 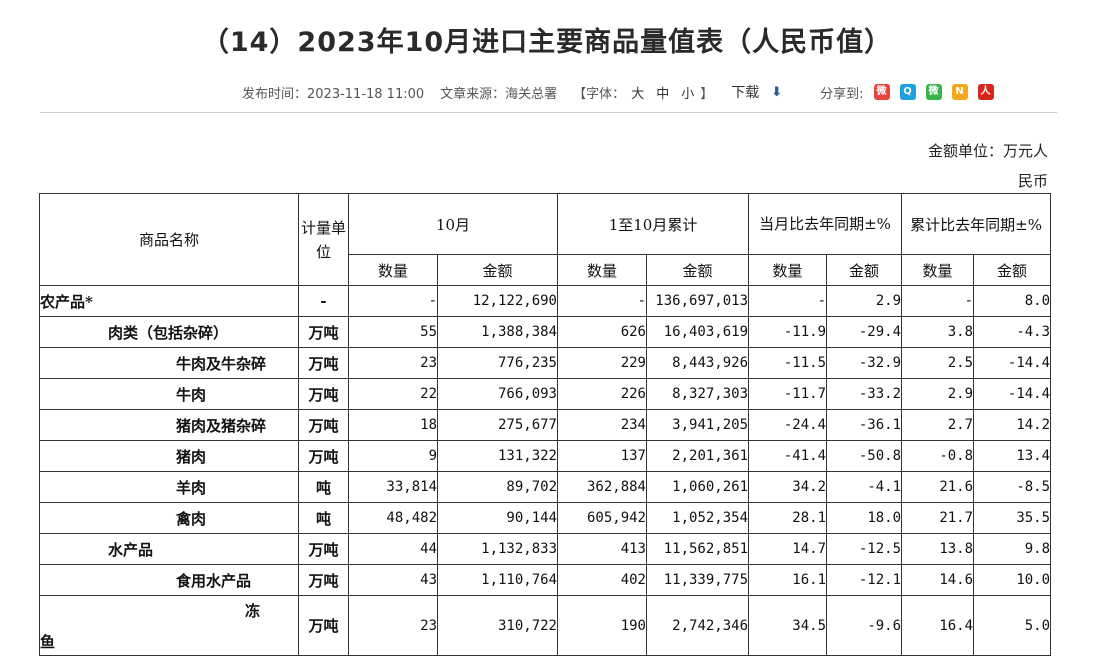 I want to click on download-icon: ⬇, so click(x=777, y=92).